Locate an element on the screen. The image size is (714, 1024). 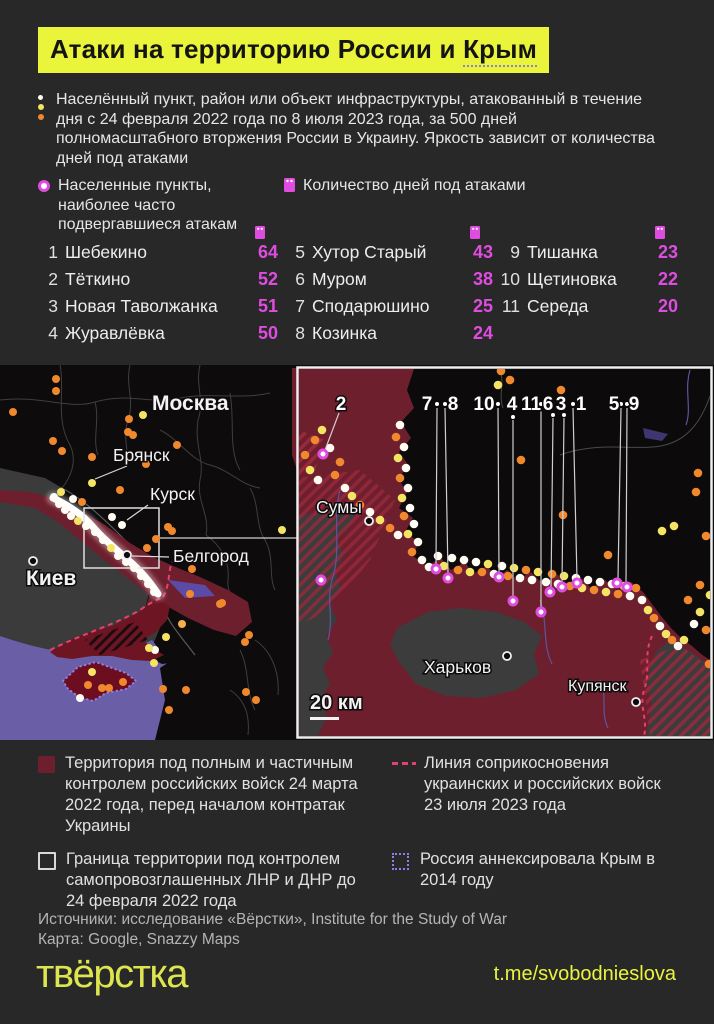
page-title: Атаки на территорию России и Крым is located at coordinates (294, 50).